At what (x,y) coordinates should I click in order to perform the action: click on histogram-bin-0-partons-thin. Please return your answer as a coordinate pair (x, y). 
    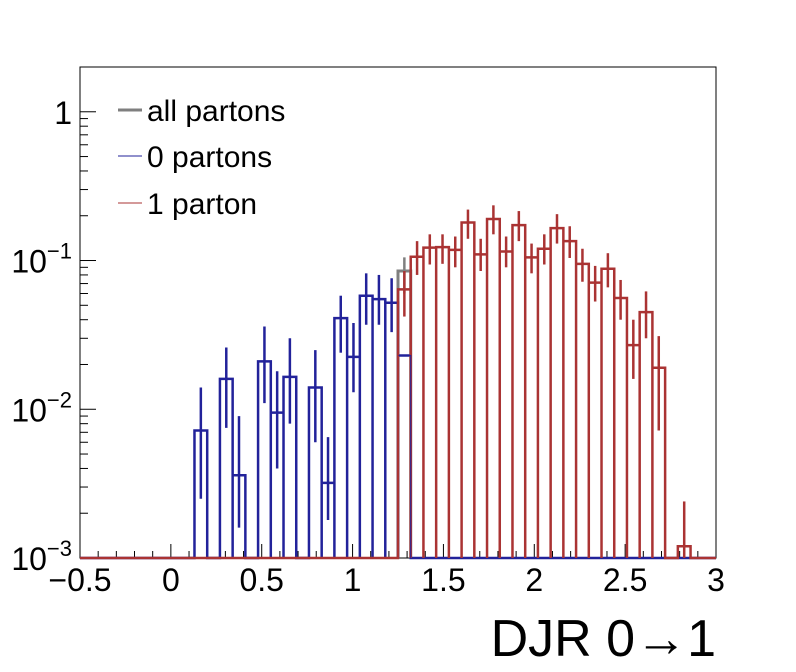
    Looking at the image, I should click on (404, 456).